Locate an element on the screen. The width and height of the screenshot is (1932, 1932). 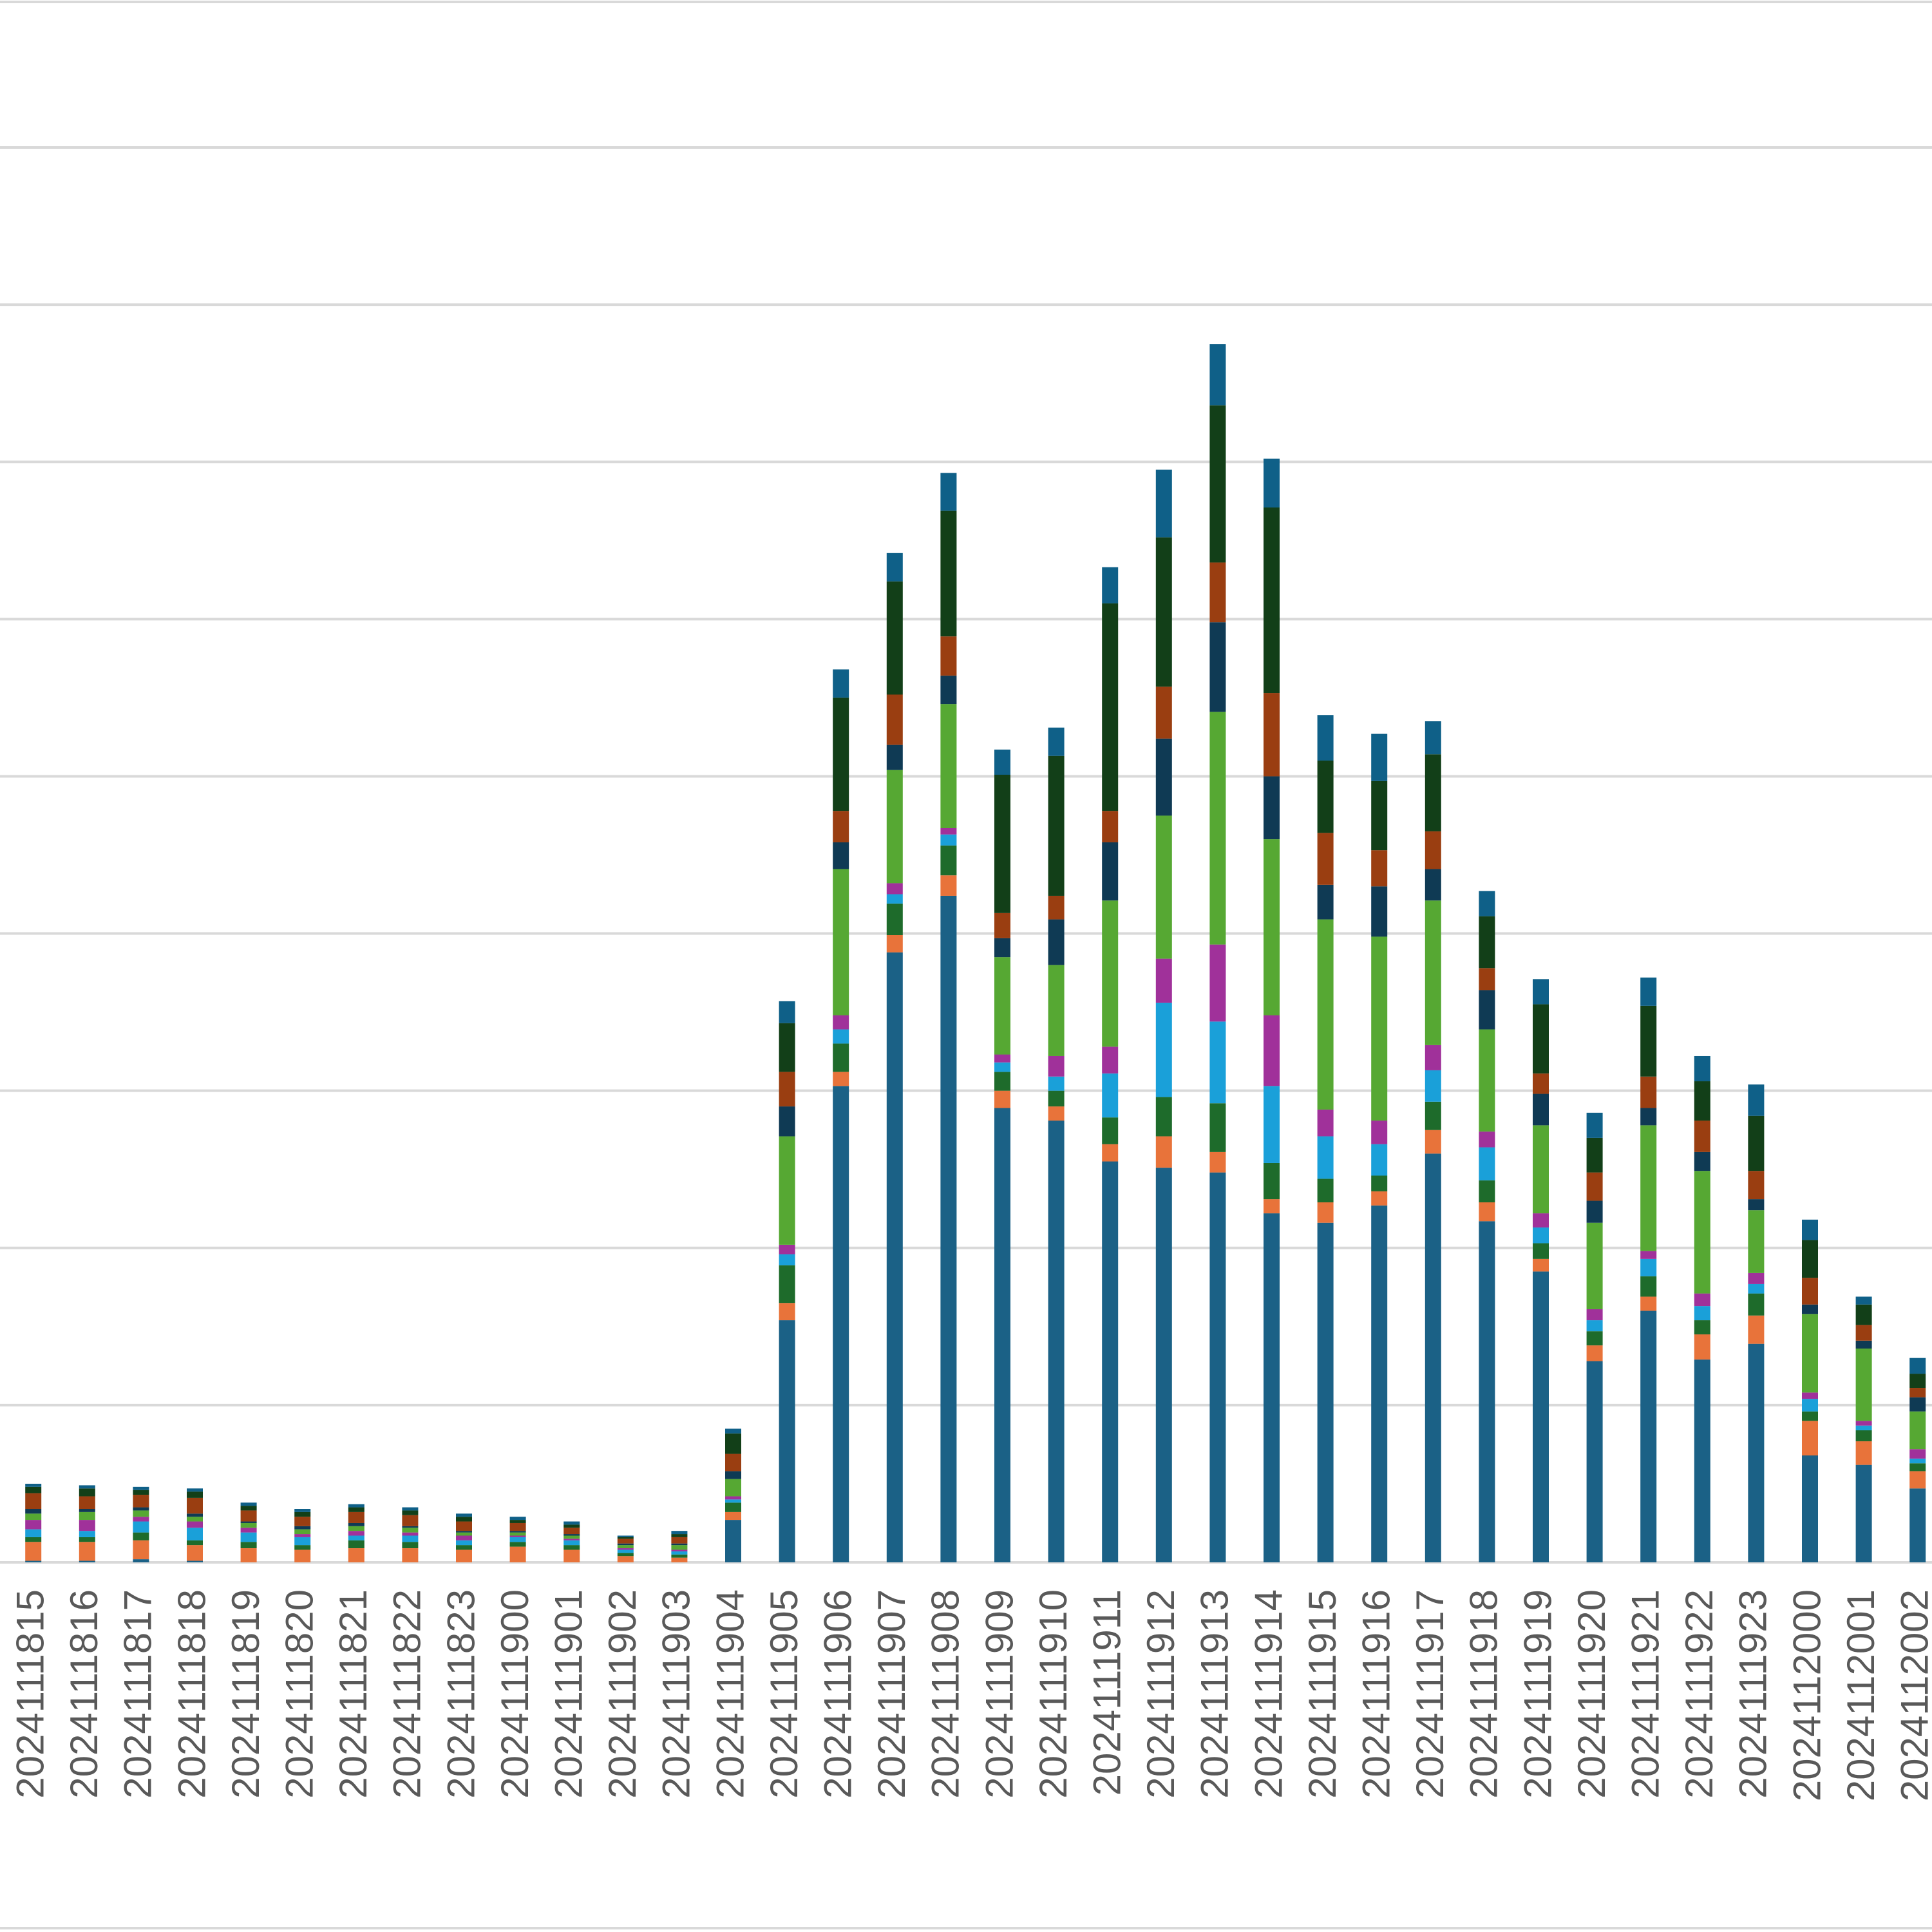
x-tick-label: 2024111912 is located at coordinates (1160, 1694).